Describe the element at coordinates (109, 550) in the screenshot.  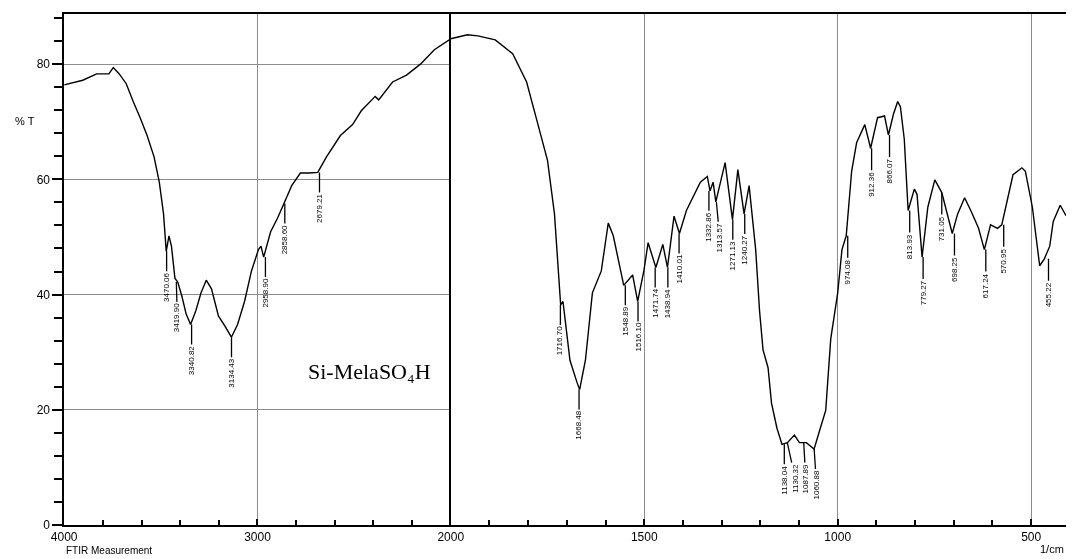
I see `text: FTIR Measurement` at that location.